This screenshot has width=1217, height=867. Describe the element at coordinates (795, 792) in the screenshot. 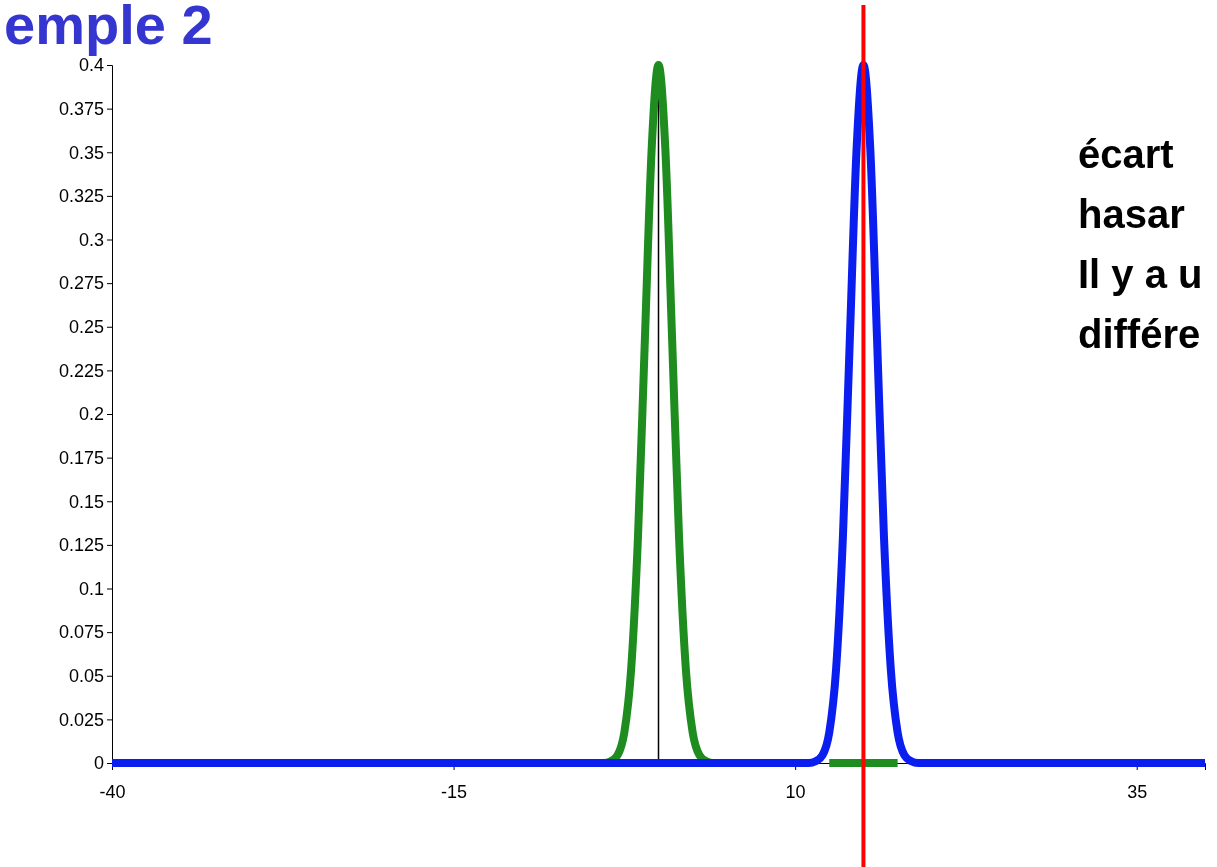

I see `x-tick-label: 10` at that location.